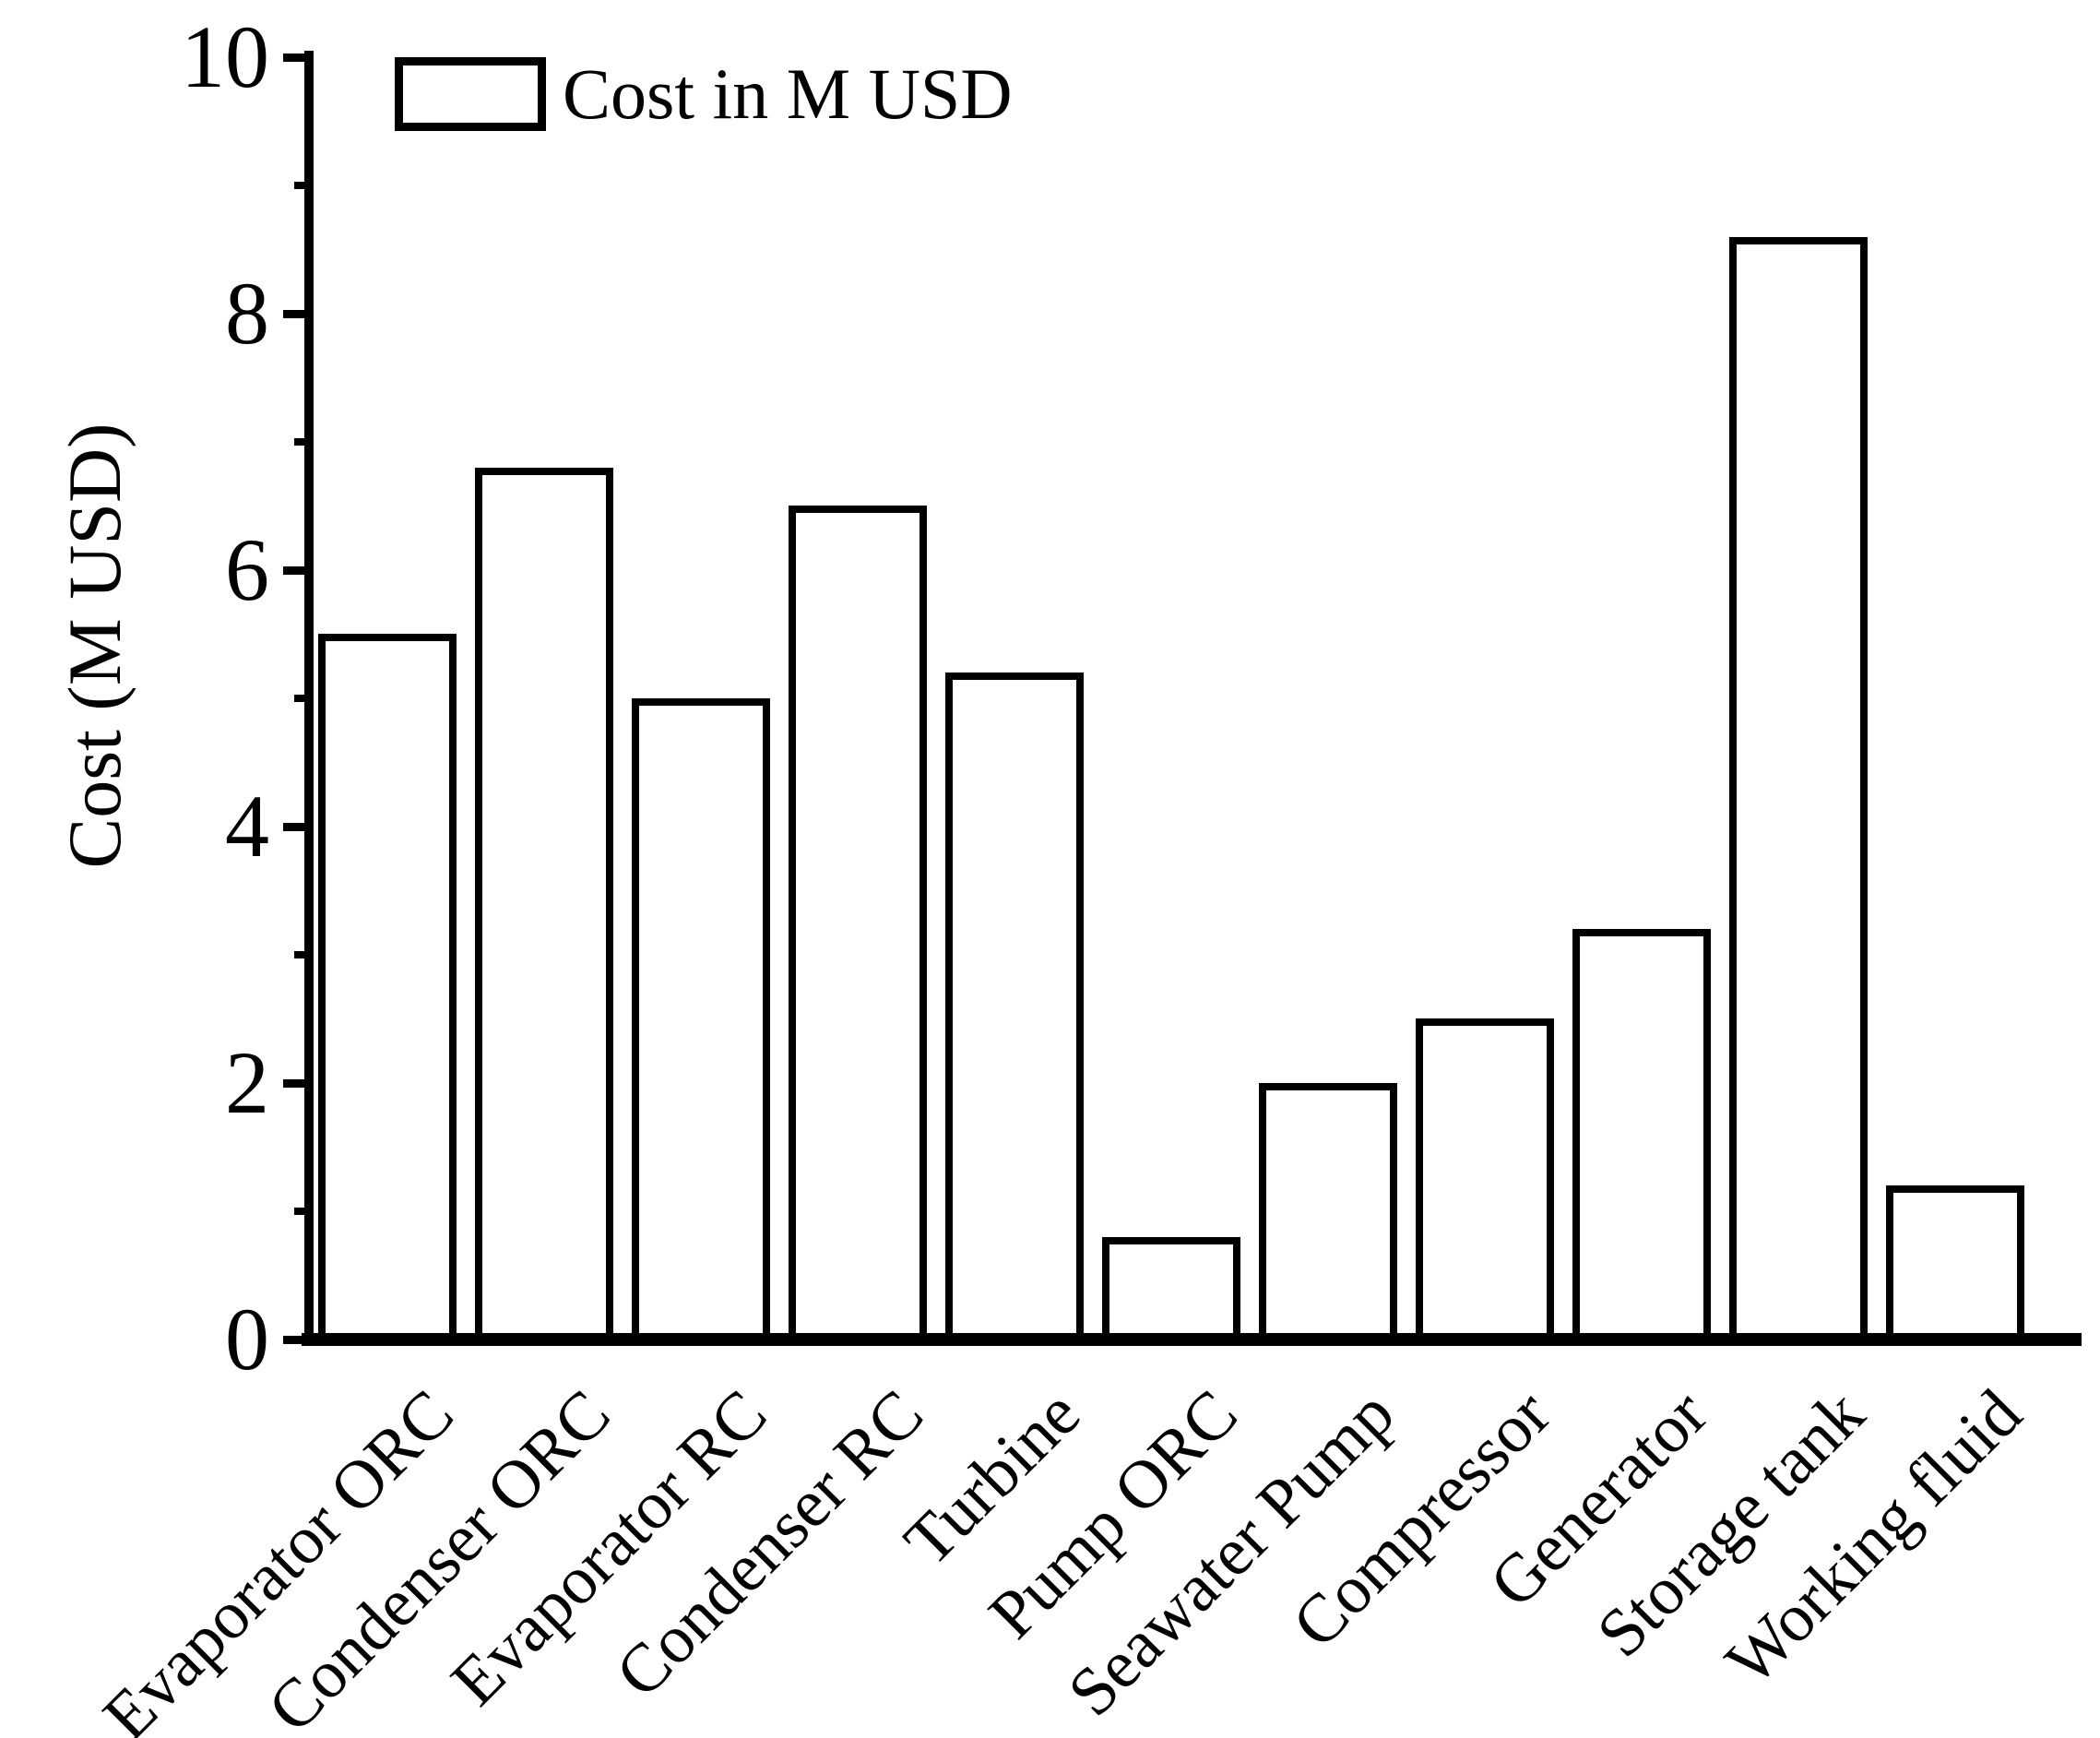 Image resolution: width=2100 pixels, height=1738 pixels. Describe the element at coordinates (470, 94) in the screenshot. I see `legend-swatch` at that location.